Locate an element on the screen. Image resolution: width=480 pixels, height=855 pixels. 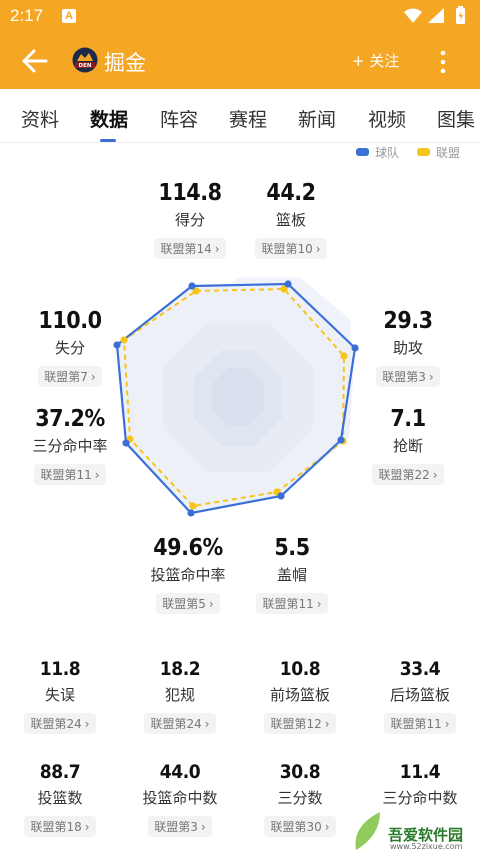
stat-label: 抢断 is located at coordinates (407, 446).